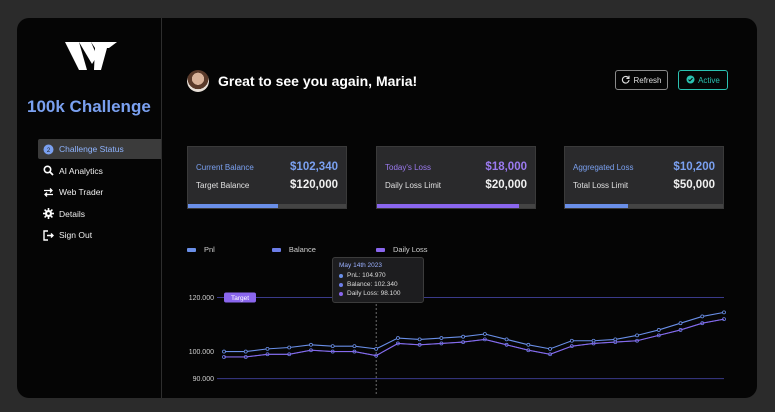 This screenshot has height=412, width=775. I want to click on legend-label: Daily Loss, so click(410, 249).